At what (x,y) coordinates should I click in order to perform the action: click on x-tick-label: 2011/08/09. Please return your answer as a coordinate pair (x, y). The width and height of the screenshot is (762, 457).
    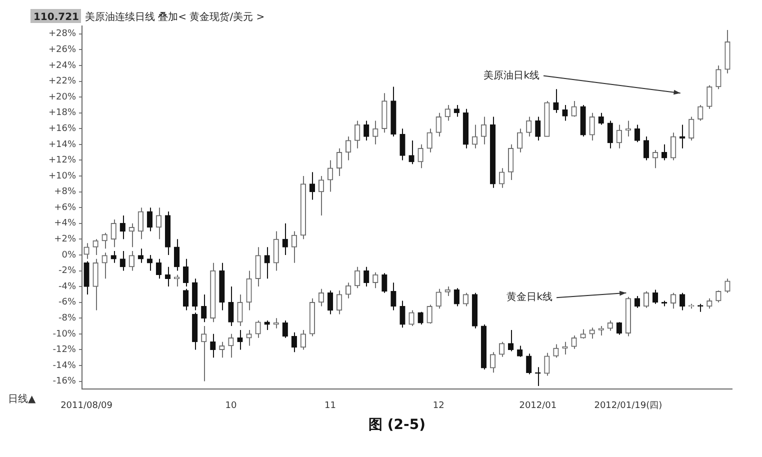
    Looking at the image, I should click on (86, 405).